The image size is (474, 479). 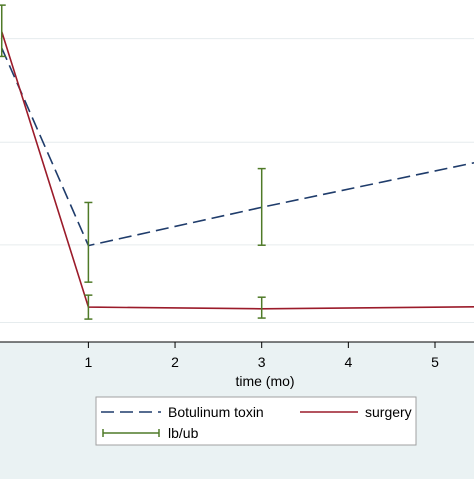 I want to click on x-axis-label: time (mo), so click(x=264, y=381).